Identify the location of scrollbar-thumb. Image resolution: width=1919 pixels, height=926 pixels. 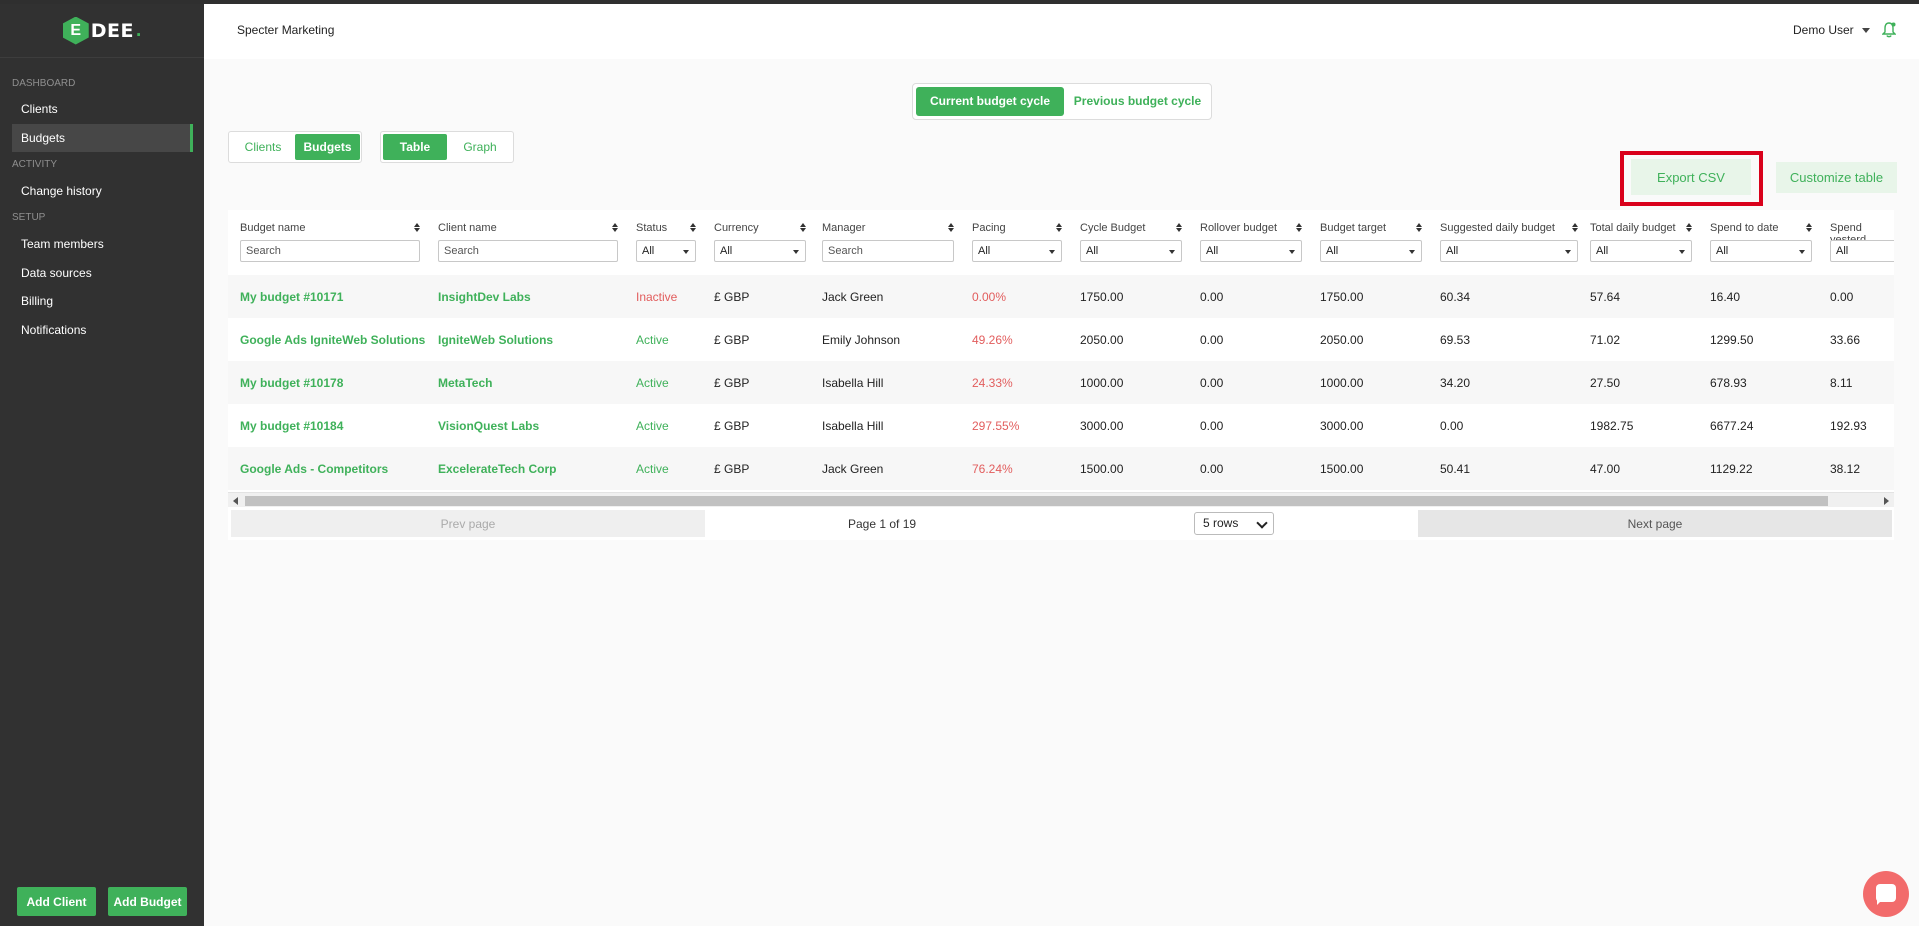
(1036, 501).